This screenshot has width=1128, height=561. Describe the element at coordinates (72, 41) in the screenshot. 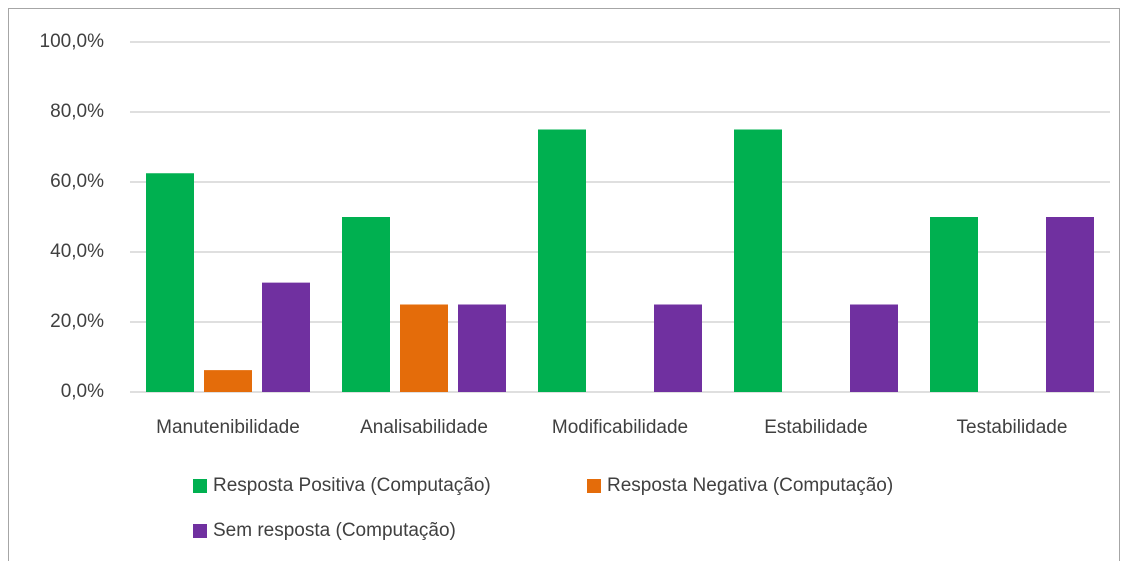

I see `y-tick-label: 100,0%` at that location.